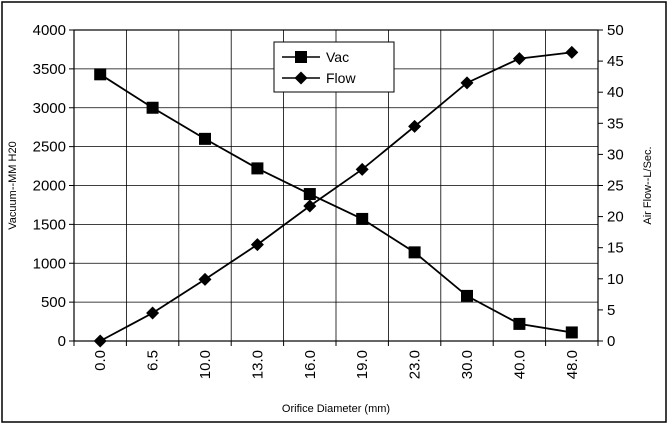 The width and height of the screenshot is (668, 424). Describe the element at coordinates (615, 186) in the screenshot. I see `y-right-tick-label: 25` at that location.